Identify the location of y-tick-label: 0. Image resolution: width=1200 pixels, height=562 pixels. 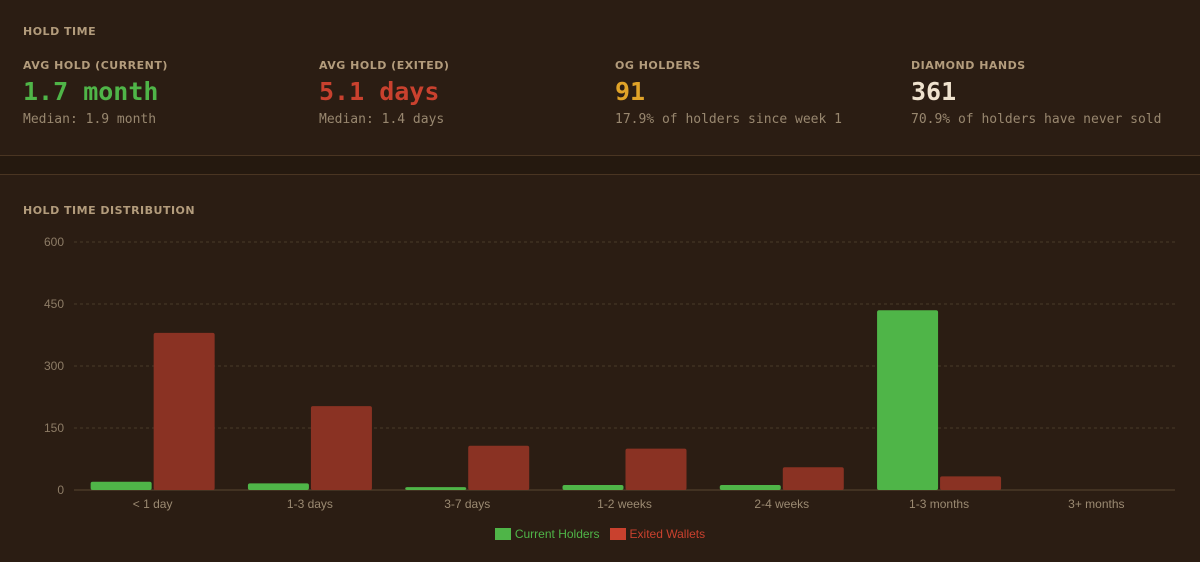
(60, 490).